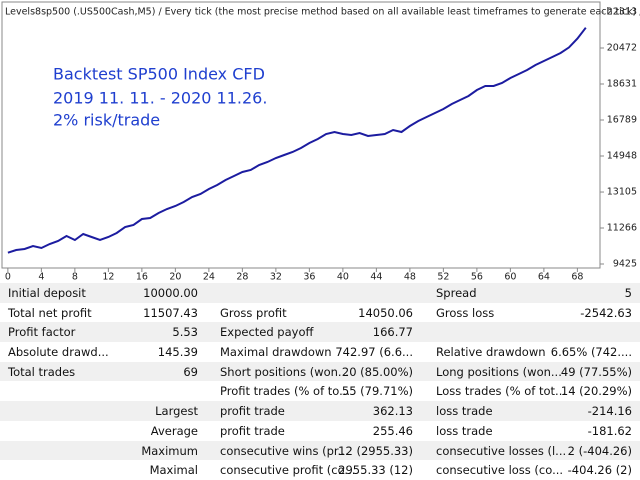  What do you see at coordinates (176, 411) in the screenshot?
I see `stat-value: Largest` at bounding box center [176, 411].